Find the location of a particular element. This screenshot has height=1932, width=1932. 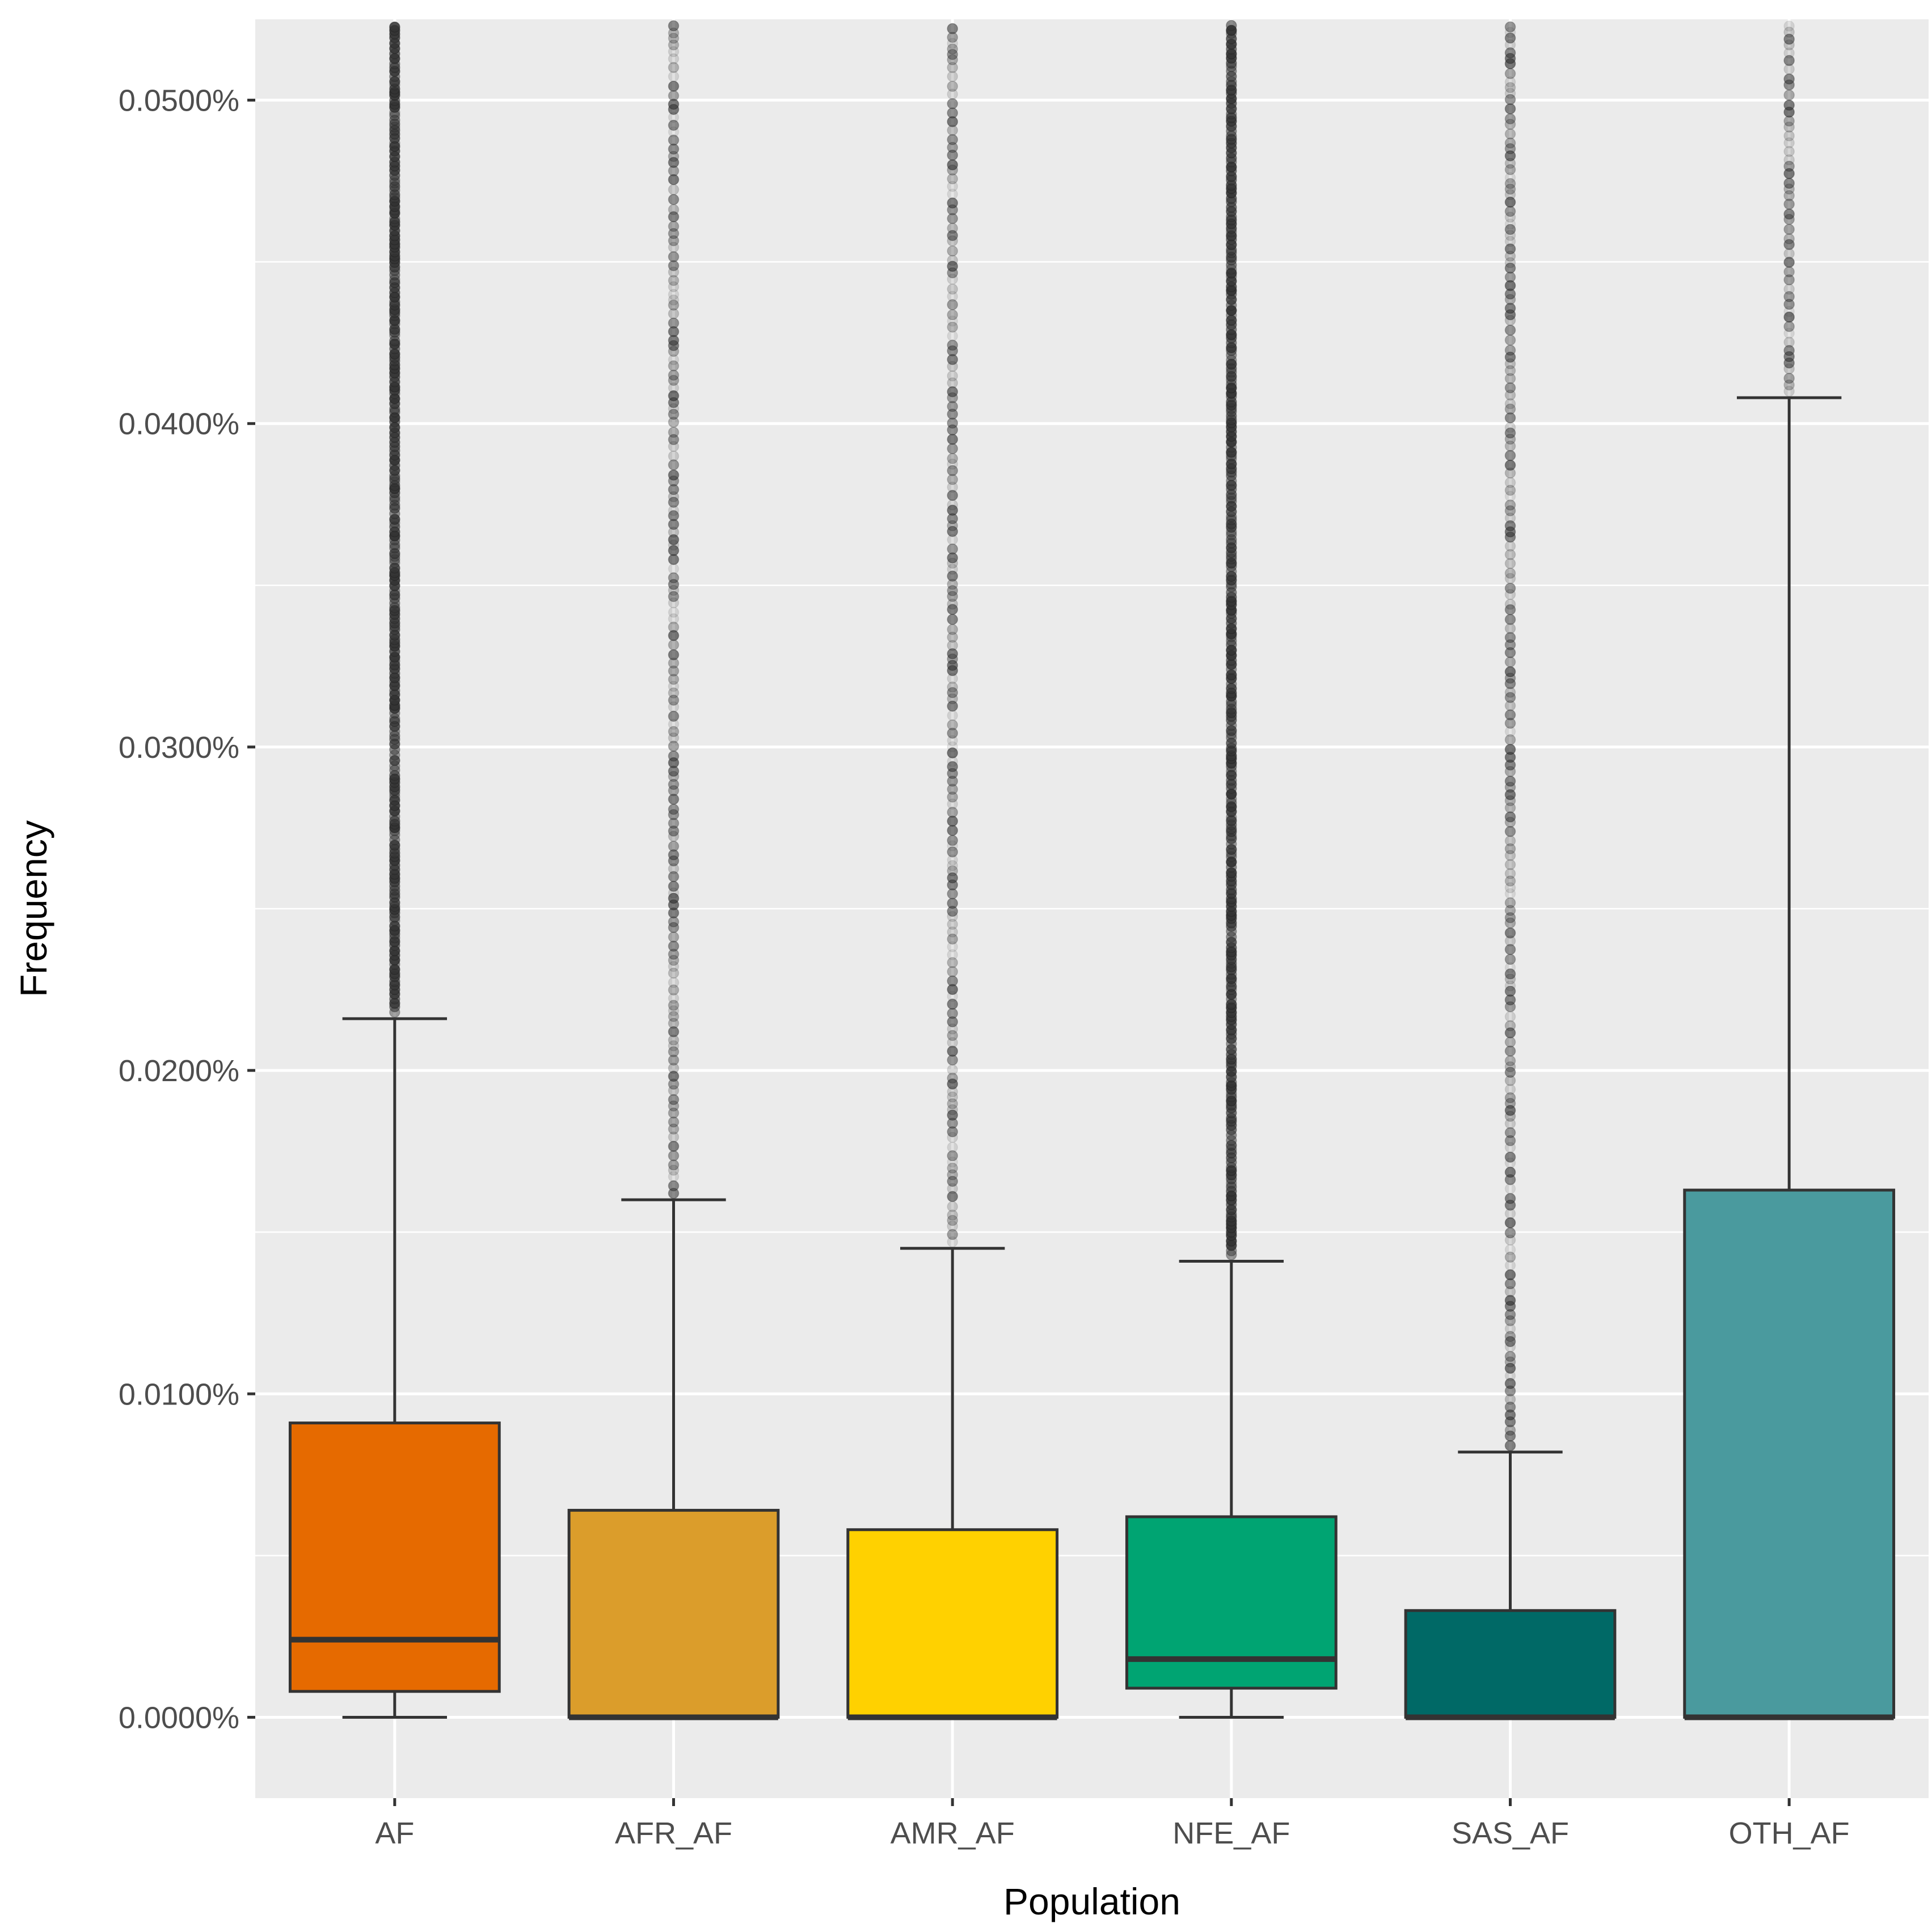

x-axis-title: Population is located at coordinates (1091, 1901).